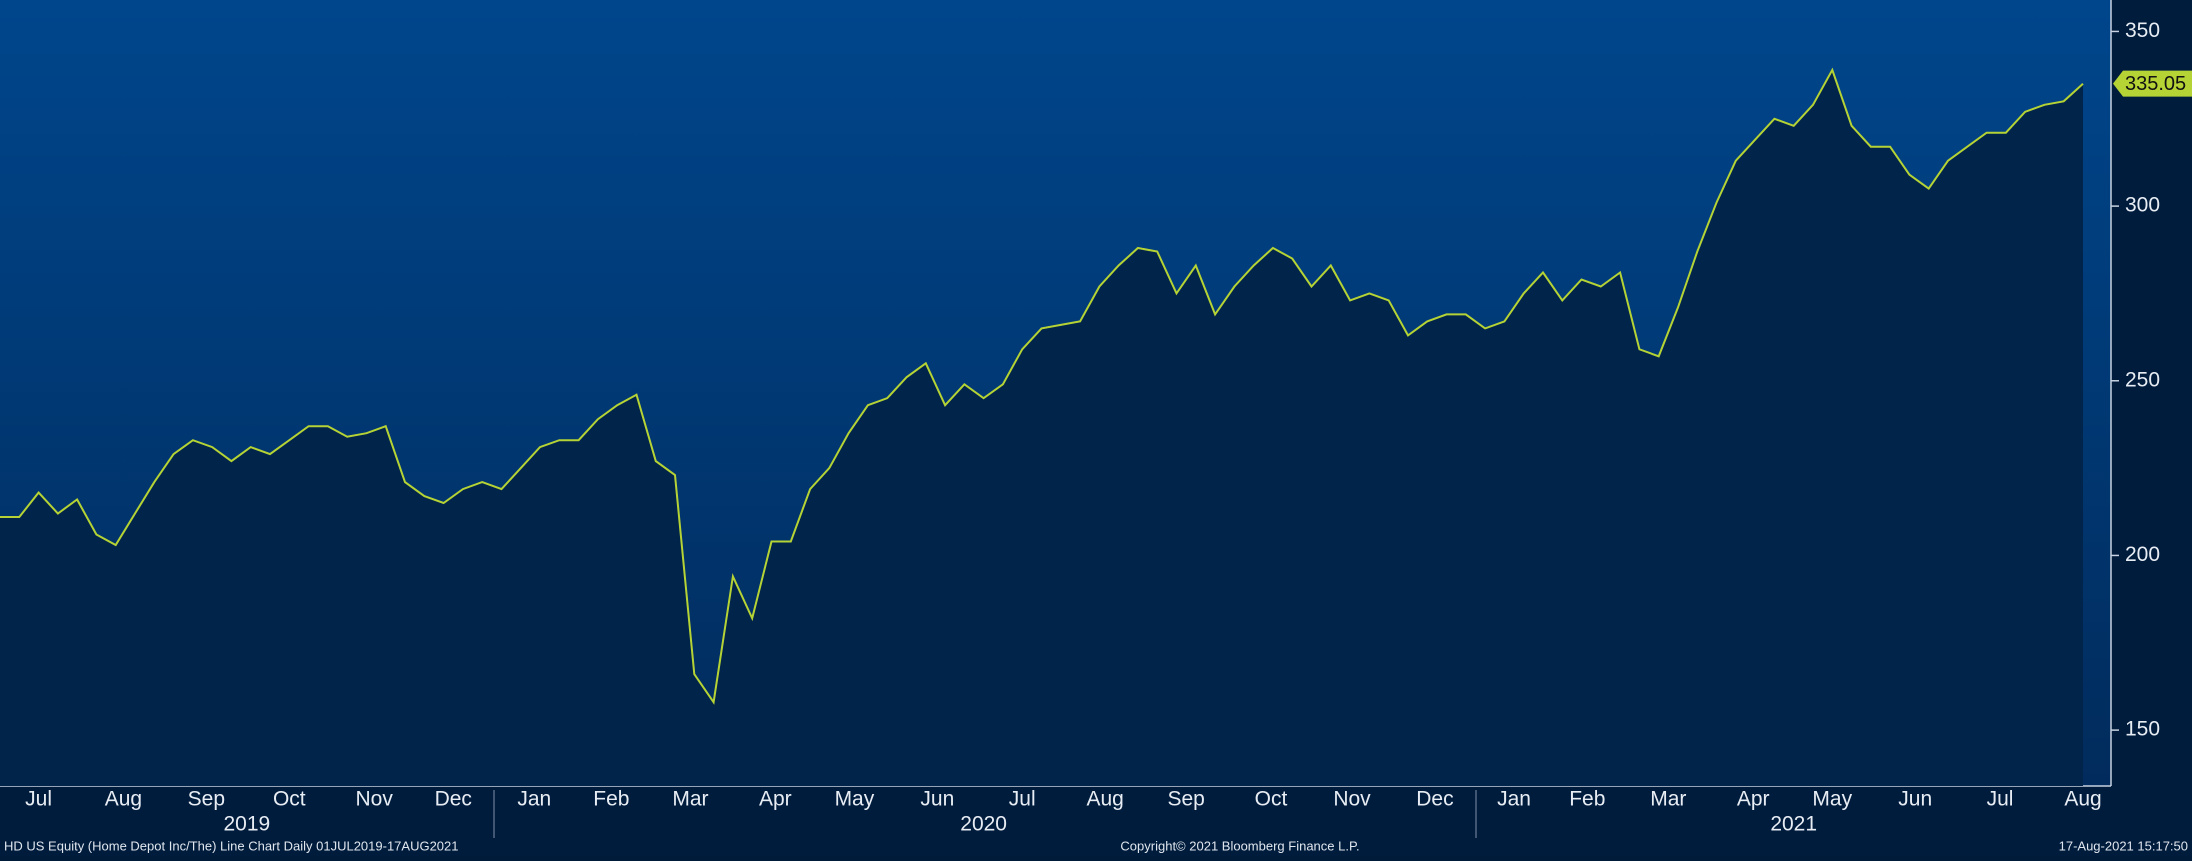 The width and height of the screenshot is (2192, 861). Describe the element at coordinates (2155, 84) in the screenshot. I see `last-price-label: 335.05` at that location.